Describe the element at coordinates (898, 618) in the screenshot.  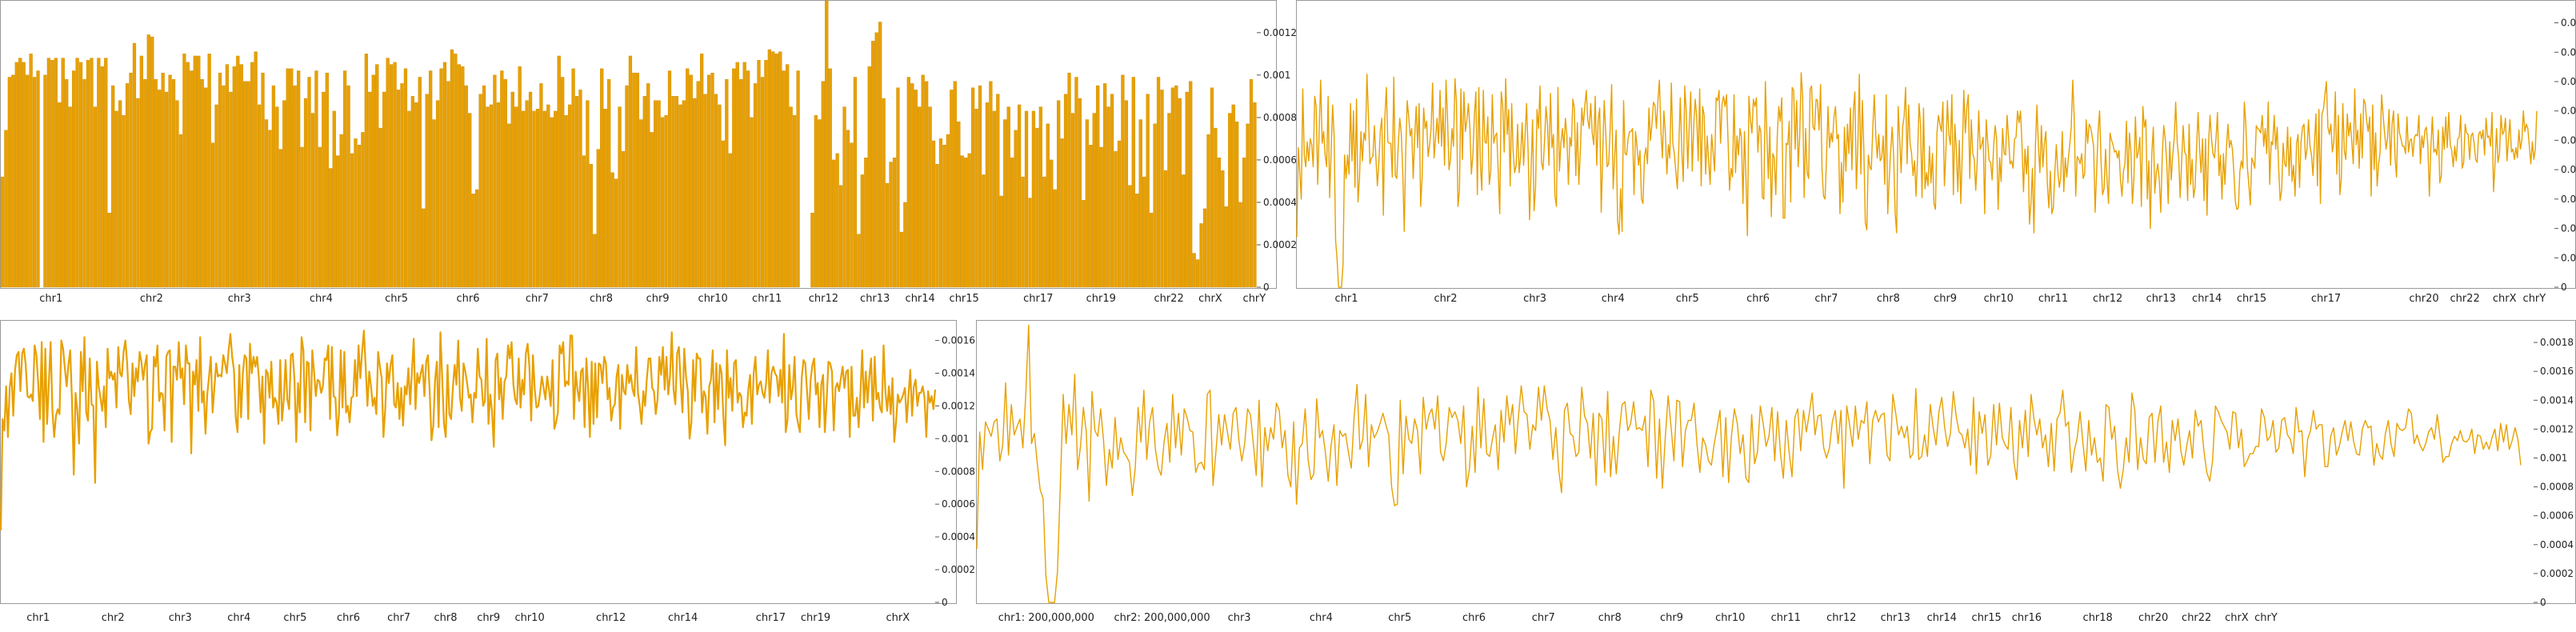
I see `chart-3-xtick-label: chrX` at that location.